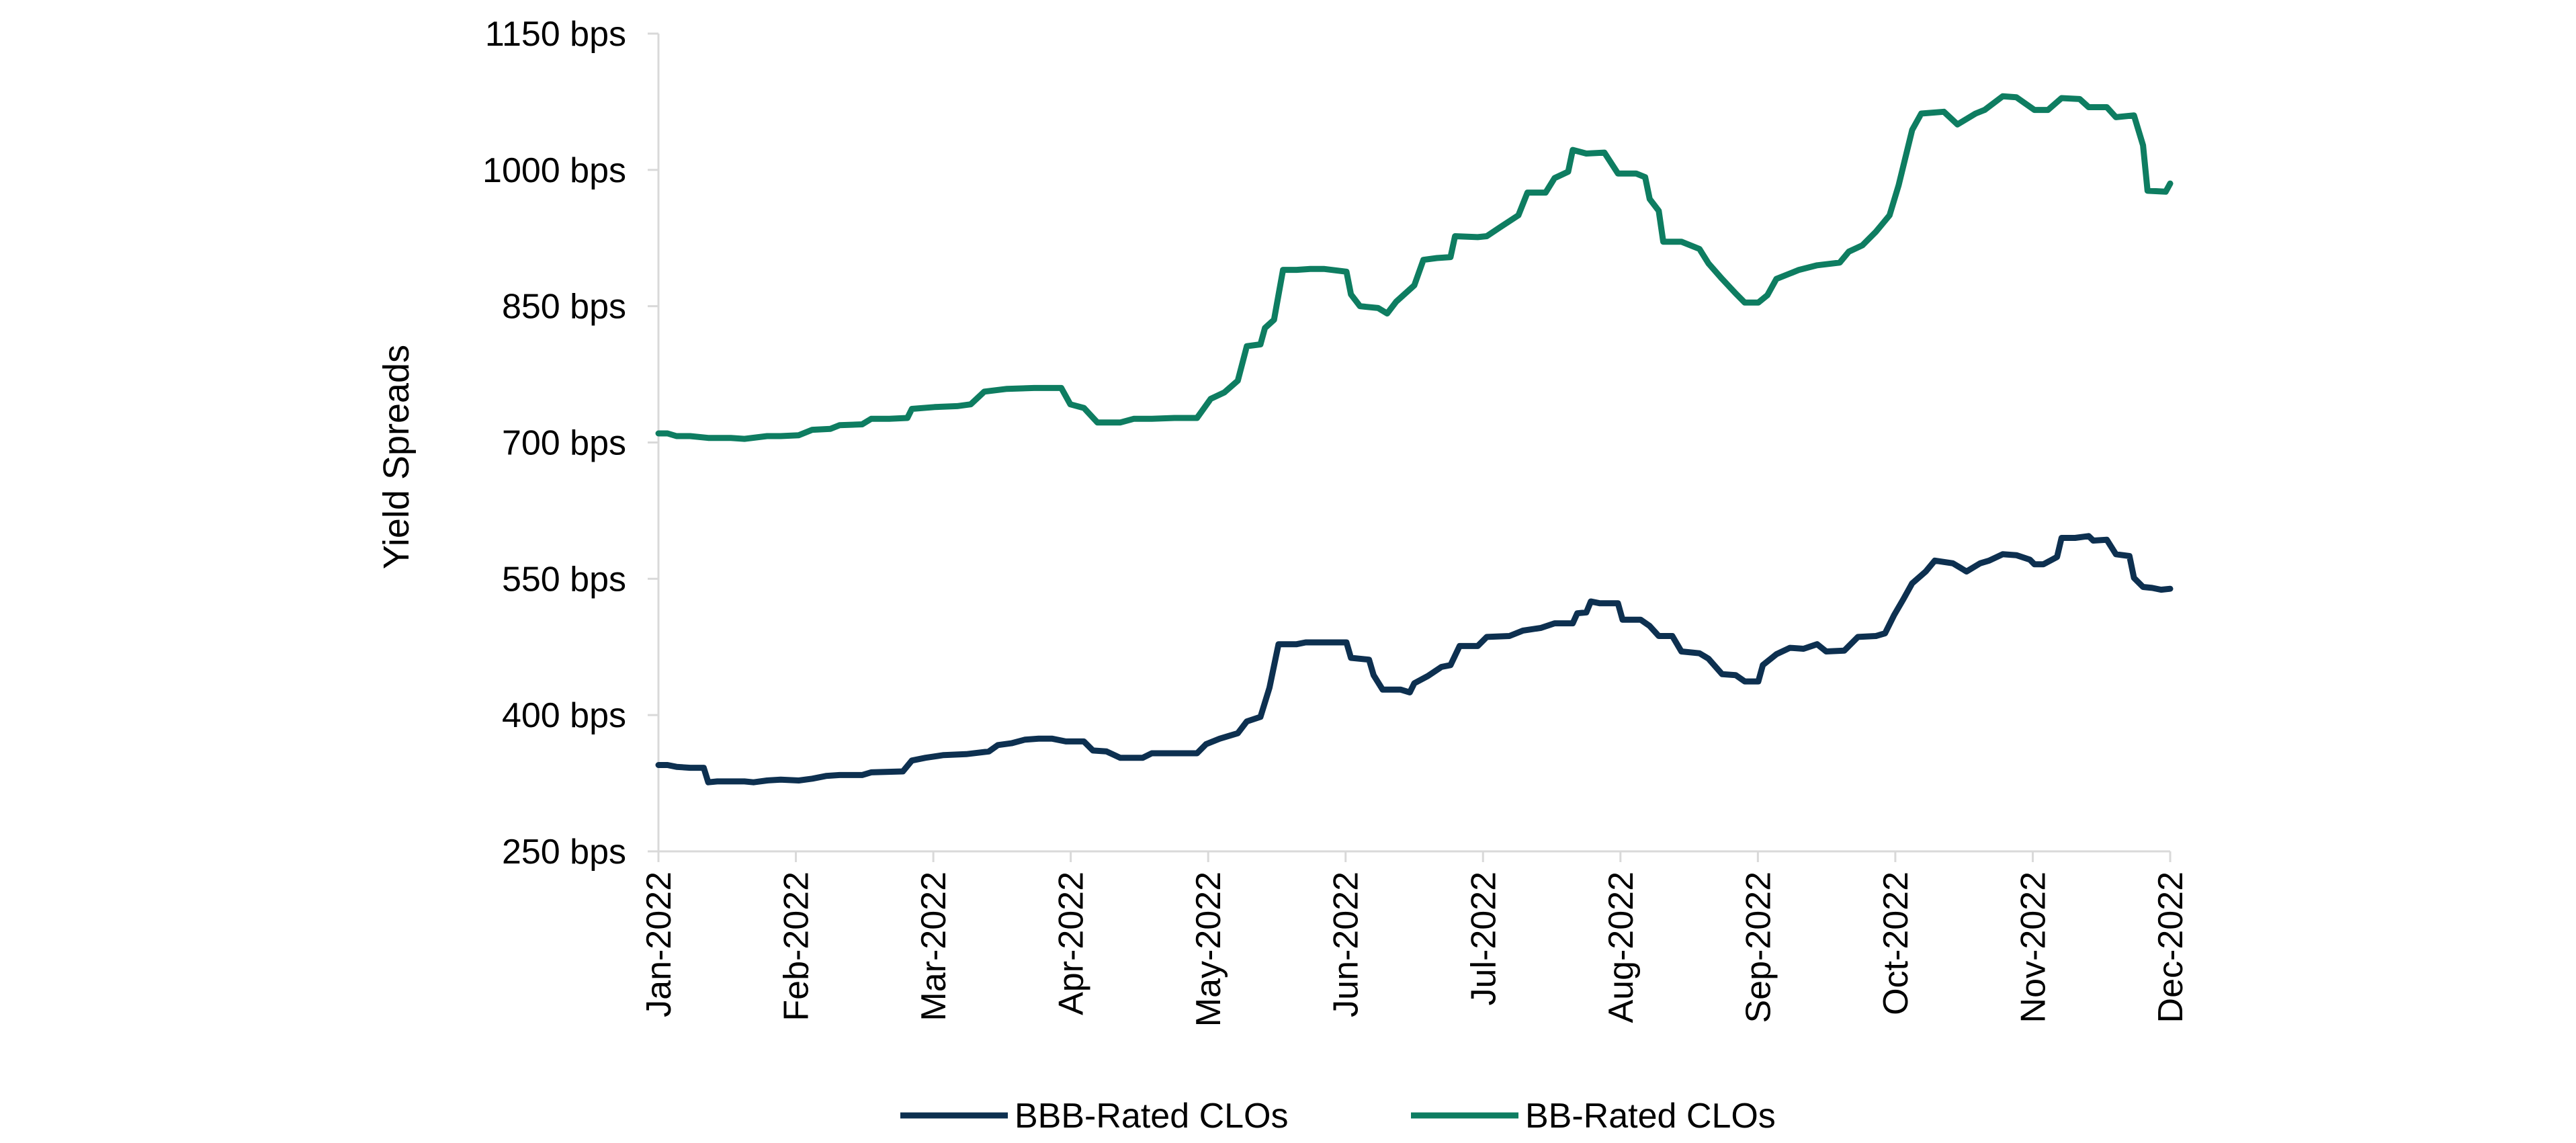 The image size is (2576, 1143). I want to click on x-tick-label: Dec-2022, so click(2170, 948).